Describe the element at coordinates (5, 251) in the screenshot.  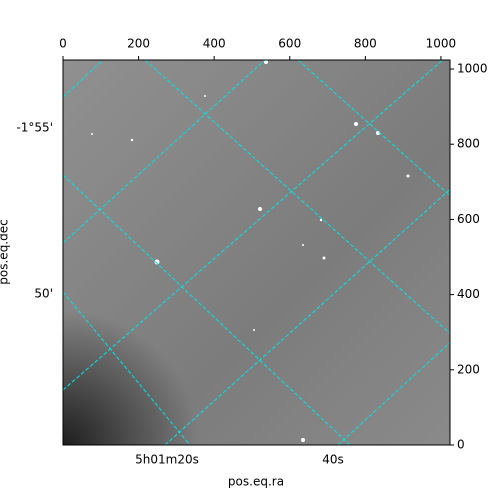
I see `y-axis-label: pos.eq.dec` at that location.